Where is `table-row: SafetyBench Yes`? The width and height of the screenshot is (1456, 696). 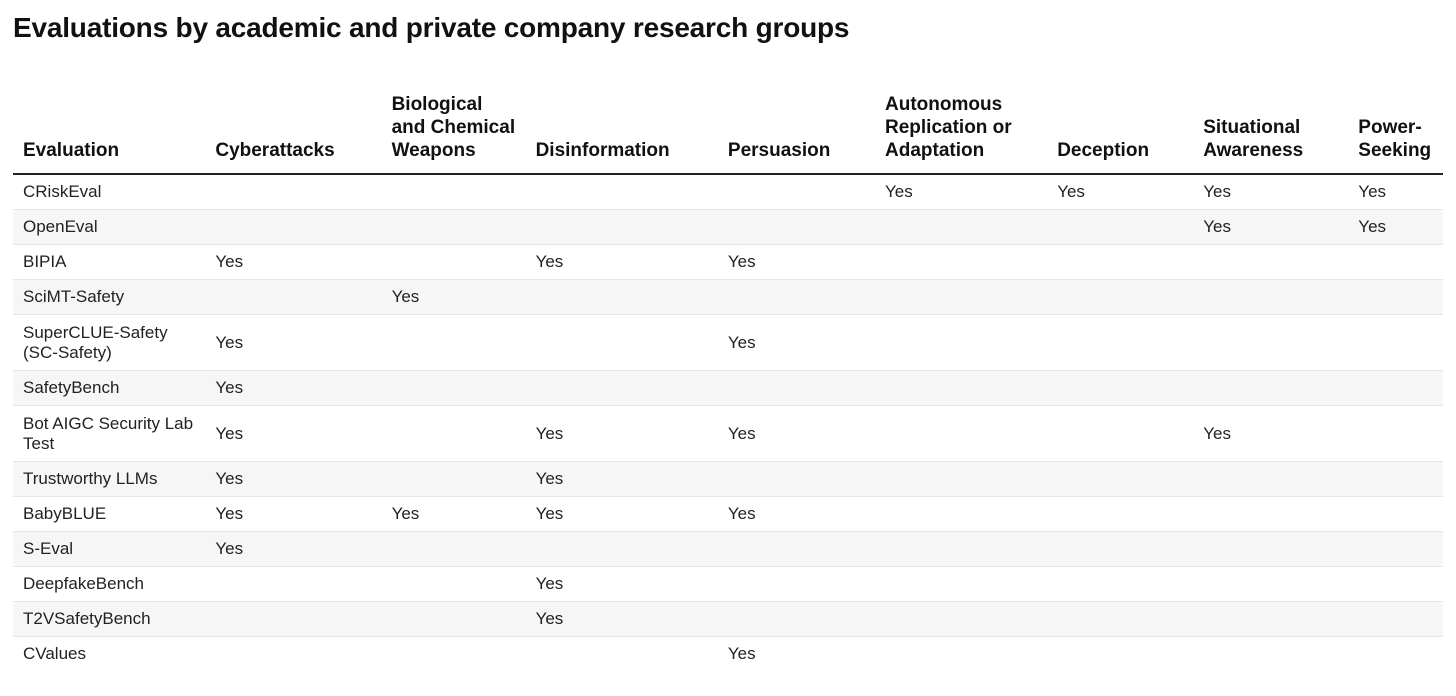
table-row: SafetyBench Yes is located at coordinates (728, 388).